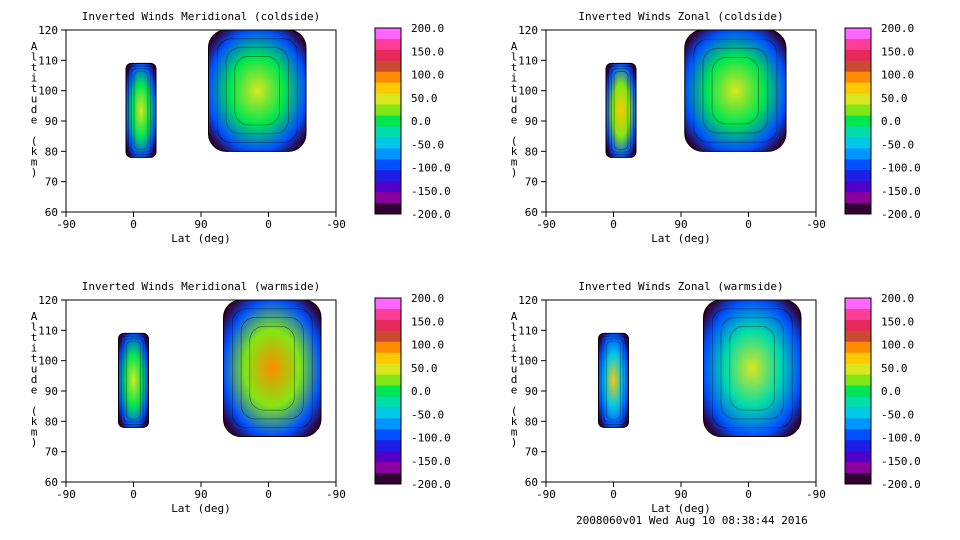 This screenshot has height=540, width=960. Describe the element at coordinates (692, 520) in the screenshot. I see `footer-timestamp: 2008060v01 Wed Aug 10 08:38:44 2016` at that location.